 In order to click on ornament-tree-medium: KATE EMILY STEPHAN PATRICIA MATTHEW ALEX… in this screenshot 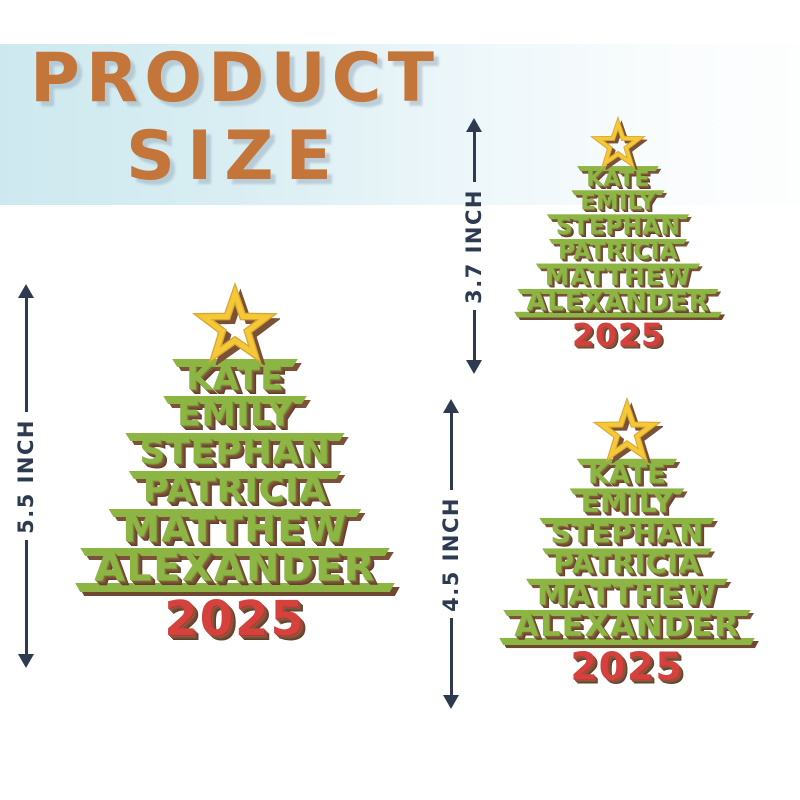, I will do `click(627, 542)`.